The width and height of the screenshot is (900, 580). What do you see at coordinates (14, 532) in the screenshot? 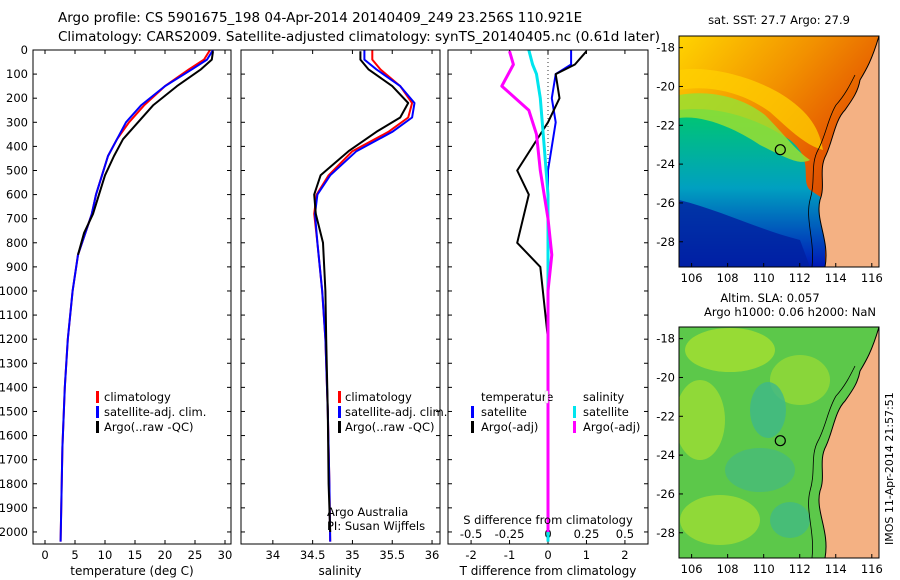
I see `depth-tick-label: 2000` at bounding box center [14, 532].